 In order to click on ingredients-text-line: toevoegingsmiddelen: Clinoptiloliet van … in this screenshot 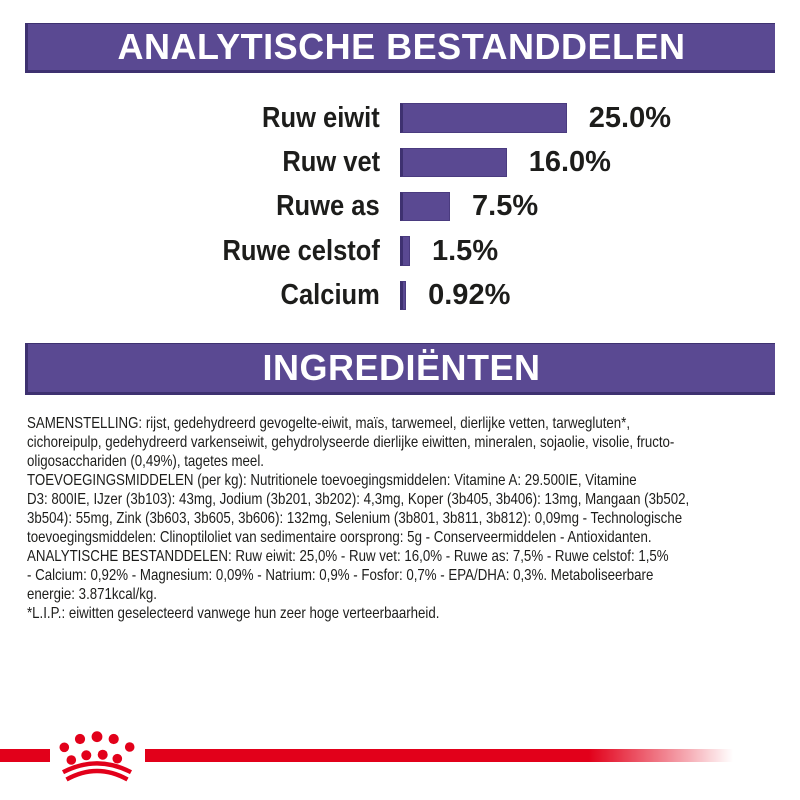, I will do `click(339, 537)`.